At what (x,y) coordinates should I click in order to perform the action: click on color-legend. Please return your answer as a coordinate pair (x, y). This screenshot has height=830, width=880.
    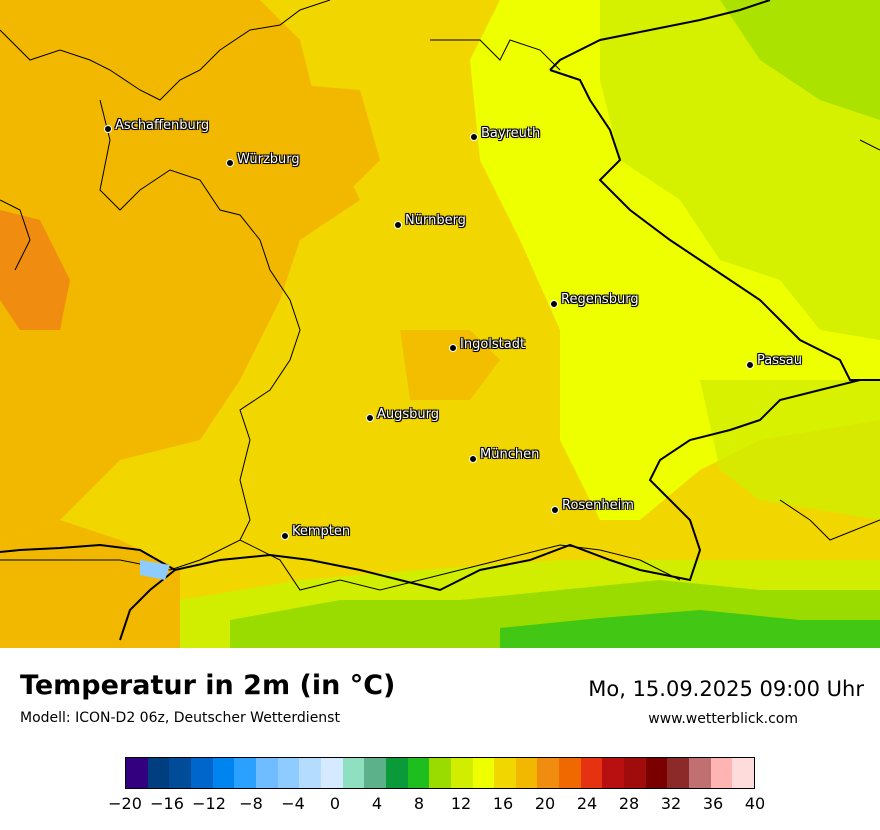
    Looking at the image, I should click on (440, 773).